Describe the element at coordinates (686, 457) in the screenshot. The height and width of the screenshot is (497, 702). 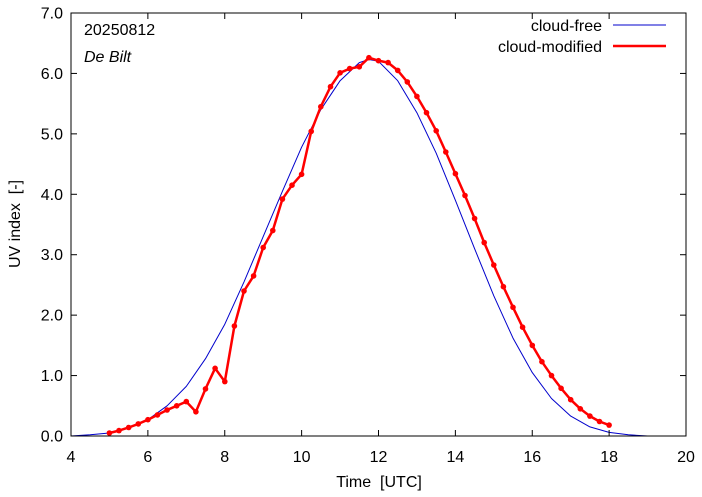
I see `x-tick-label: 20` at that location.